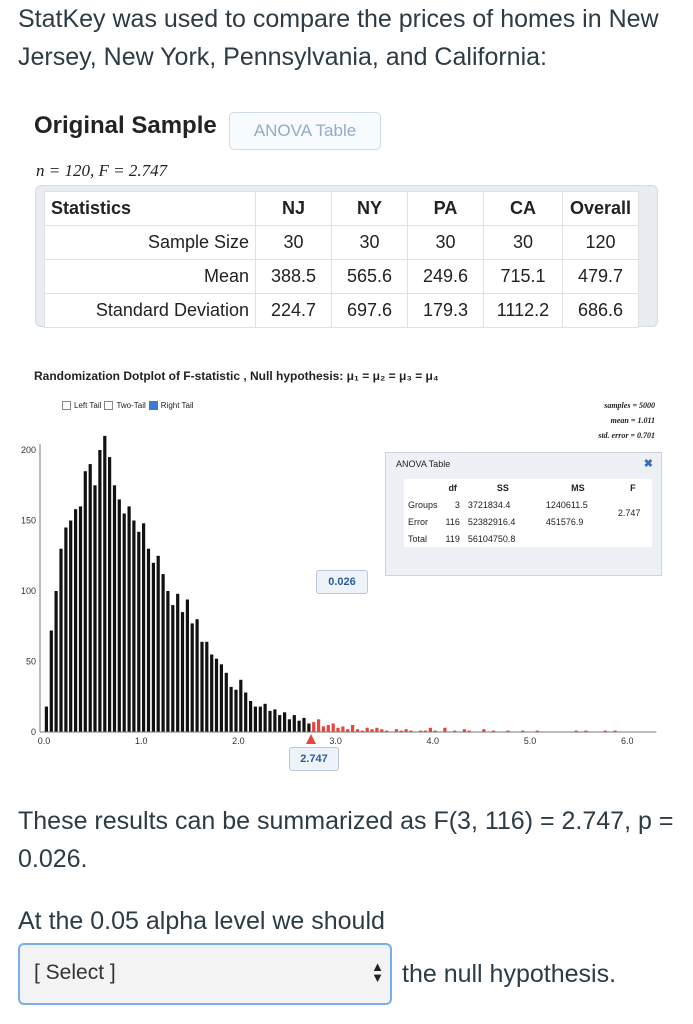  I want to click on mean-text: mean = 1.011, so click(632, 420).